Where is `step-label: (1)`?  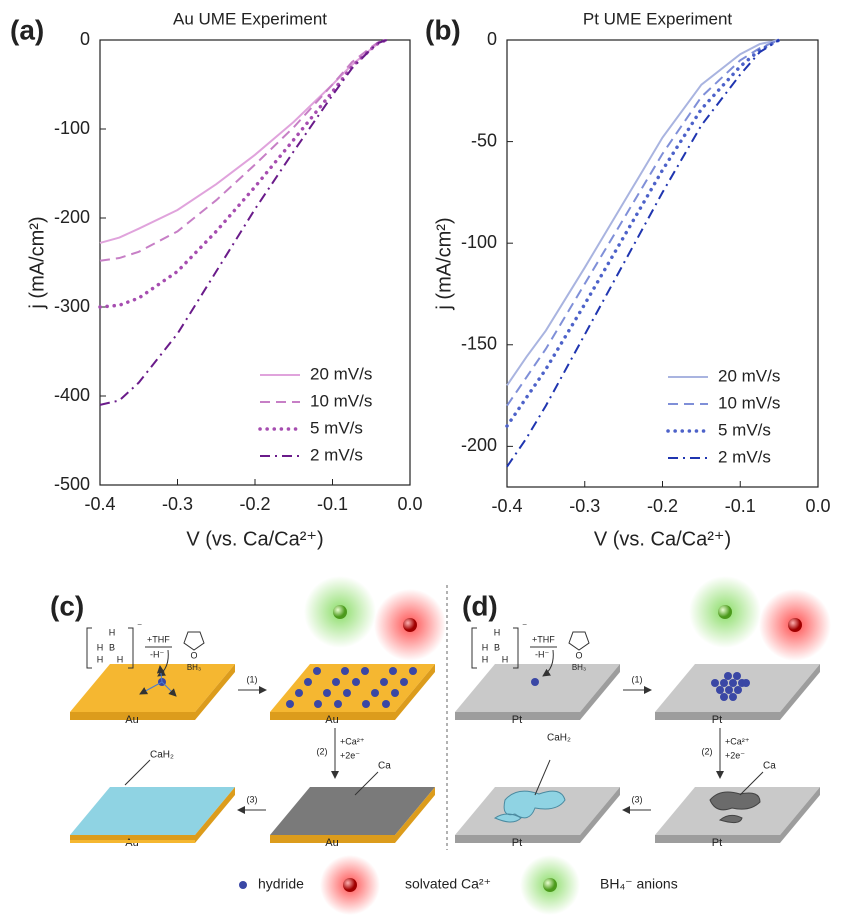
step-label: (1) is located at coordinates (252, 679).